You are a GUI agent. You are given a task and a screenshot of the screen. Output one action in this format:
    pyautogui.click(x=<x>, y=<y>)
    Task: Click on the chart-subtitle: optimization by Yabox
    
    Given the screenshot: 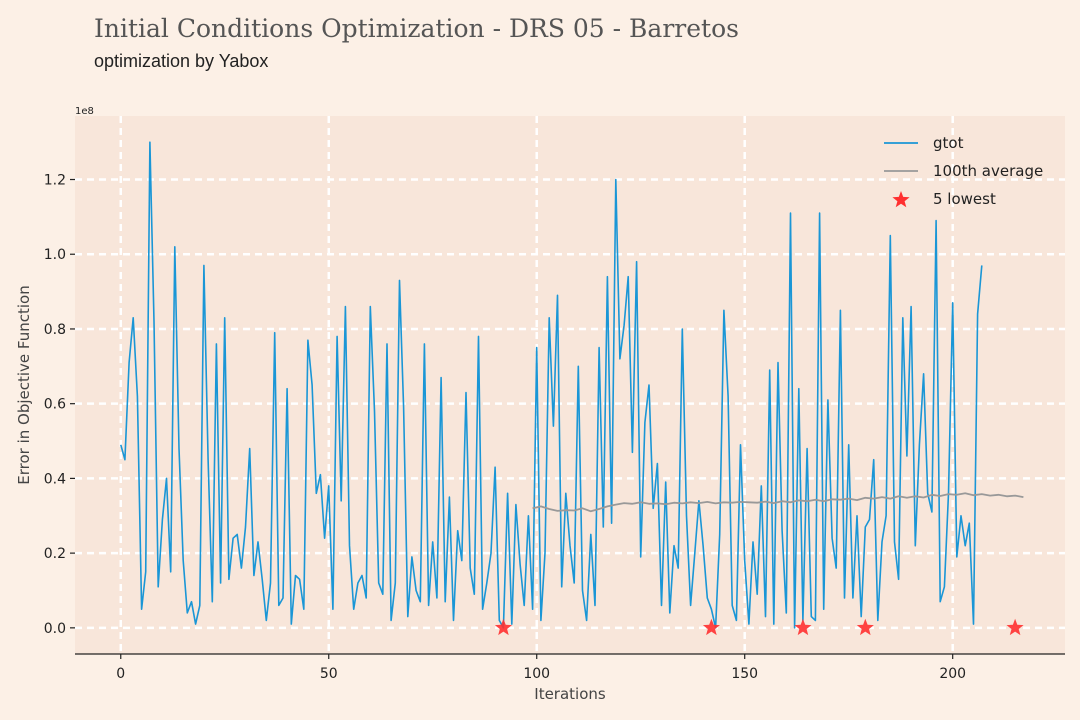 What is the action you would take?
    pyautogui.click(x=181, y=61)
    